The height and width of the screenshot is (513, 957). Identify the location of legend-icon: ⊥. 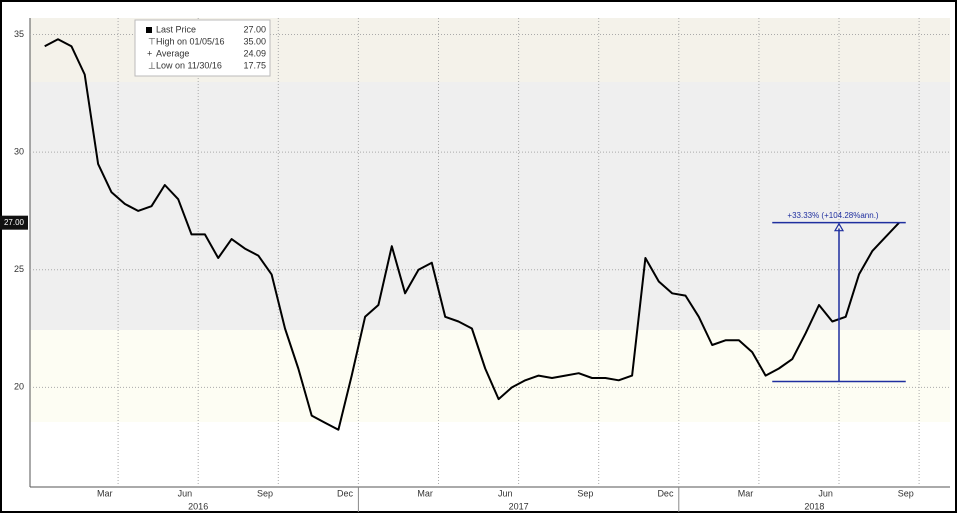
(152, 65).